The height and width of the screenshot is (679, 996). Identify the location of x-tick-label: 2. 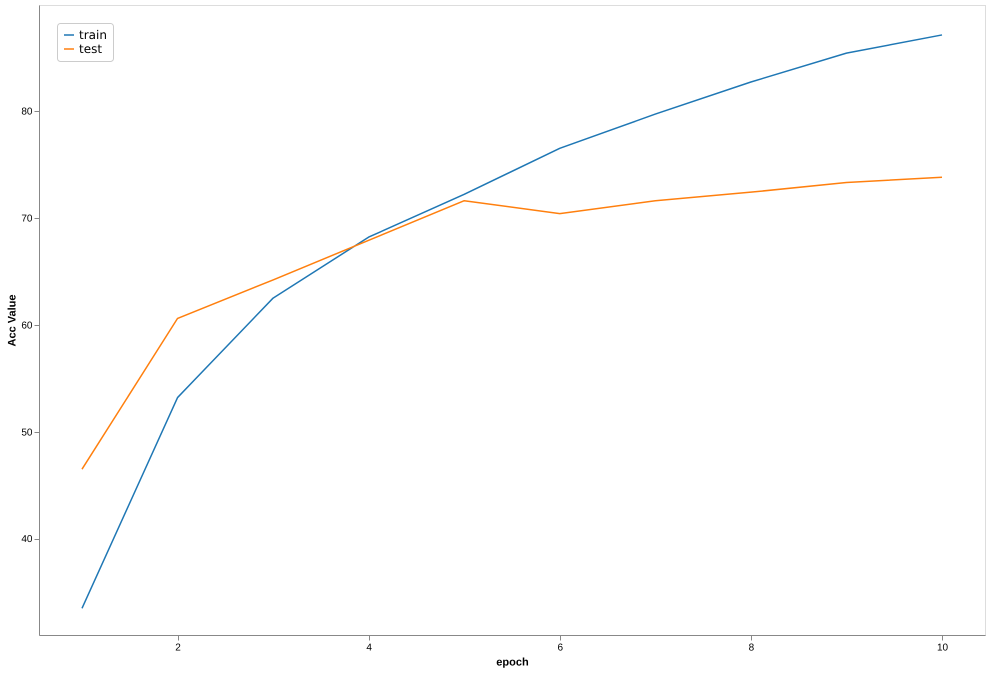
(178, 648).